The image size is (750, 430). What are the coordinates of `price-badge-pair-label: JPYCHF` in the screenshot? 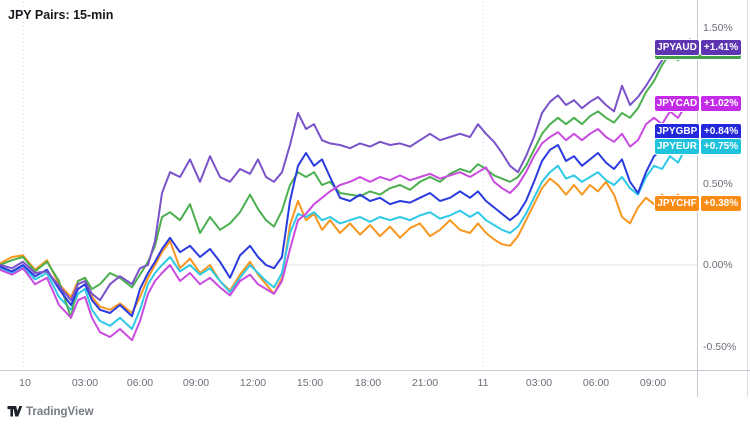 It's located at (677, 203).